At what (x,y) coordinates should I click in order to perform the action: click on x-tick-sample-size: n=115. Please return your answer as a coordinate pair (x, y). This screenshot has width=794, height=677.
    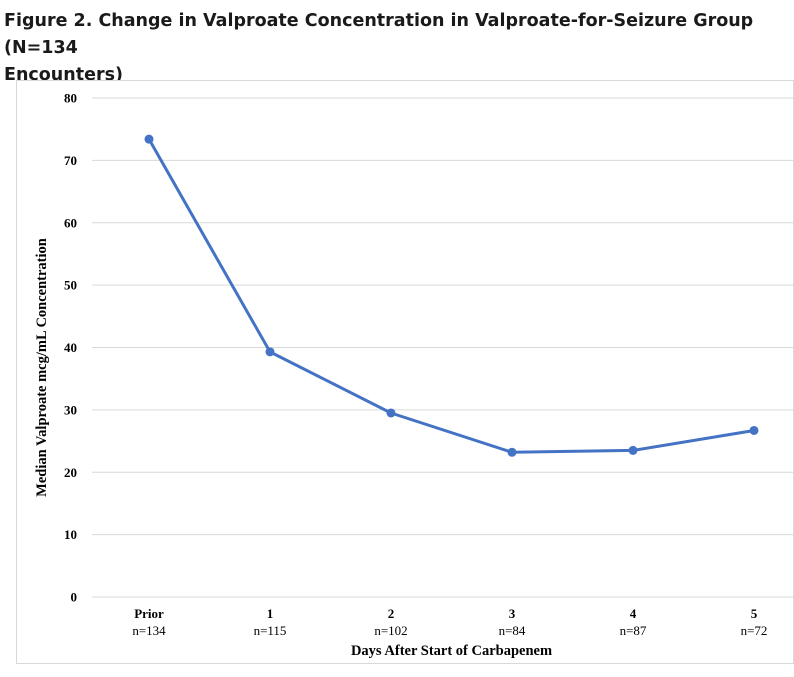
    Looking at the image, I should click on (270, 630).